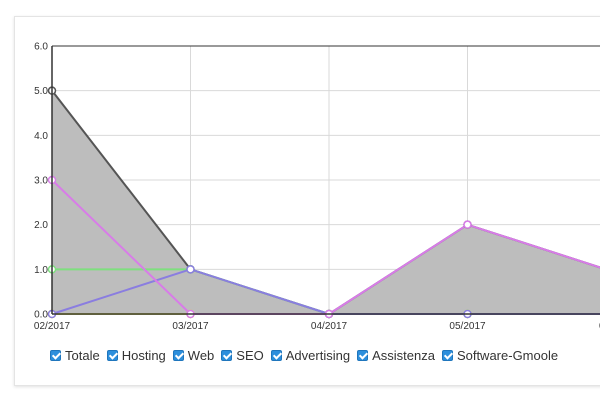 Image resolution: width=600 pixels, height=400 pixels. I want to click on y-tick-label: 1.0, so click(41, 270).